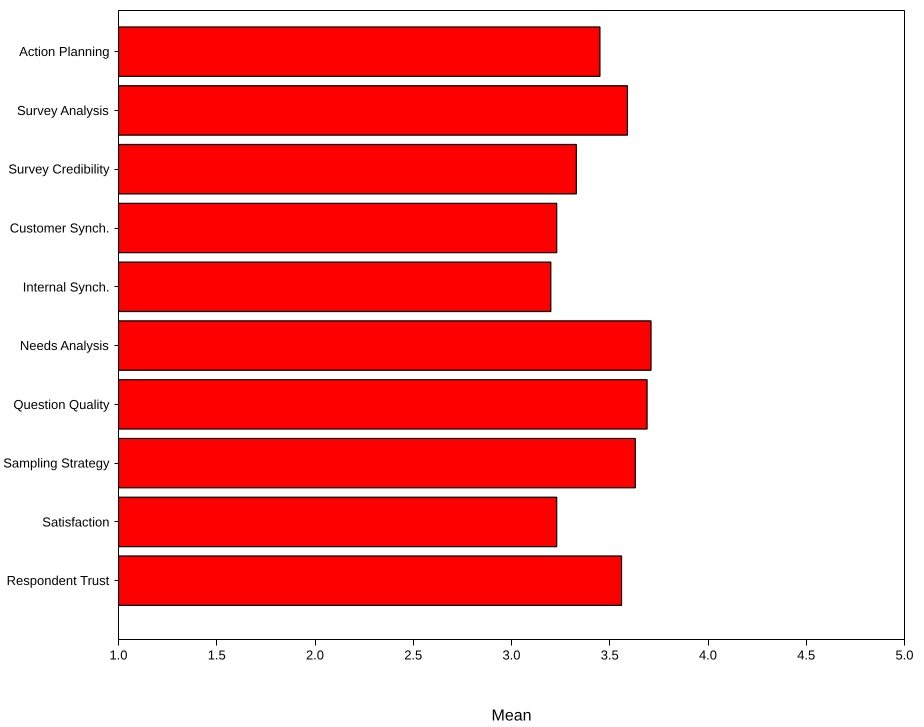 The height and width of the screenshot is (727, 924). What do you see at coordinates (806, 655) in the screenshot?
I see `x-tick-label: 4.5` at bounding box center [806, 655].